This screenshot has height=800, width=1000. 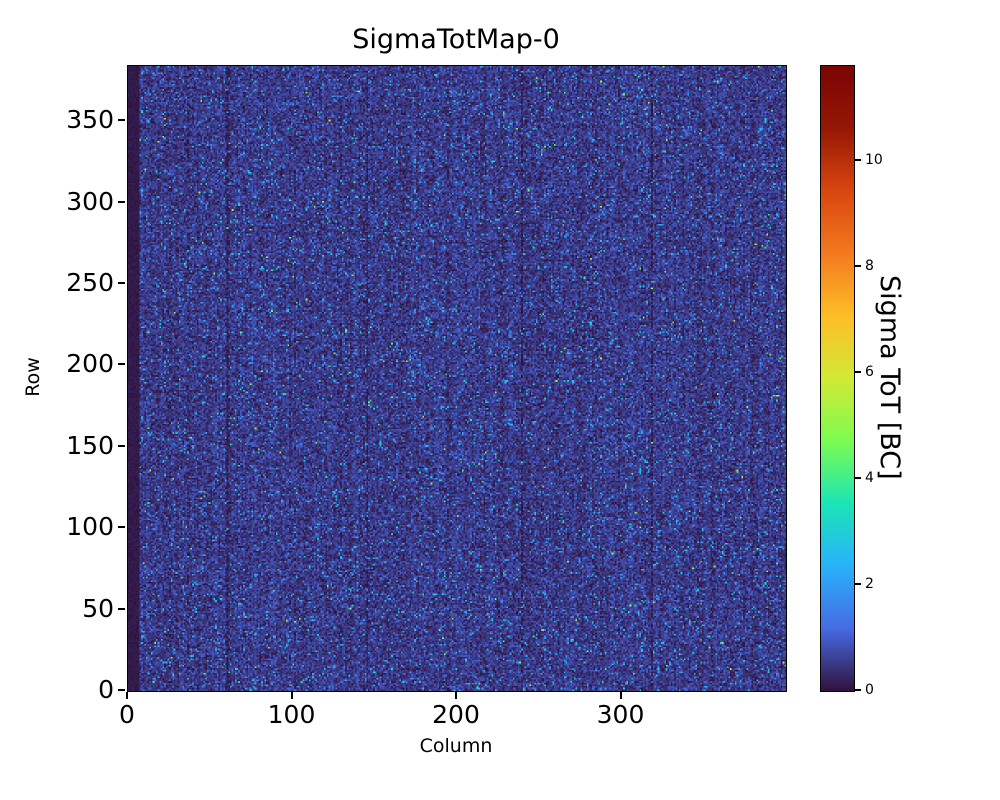 I want to click on y-tick-label: 250, so click(x=90, y=283).